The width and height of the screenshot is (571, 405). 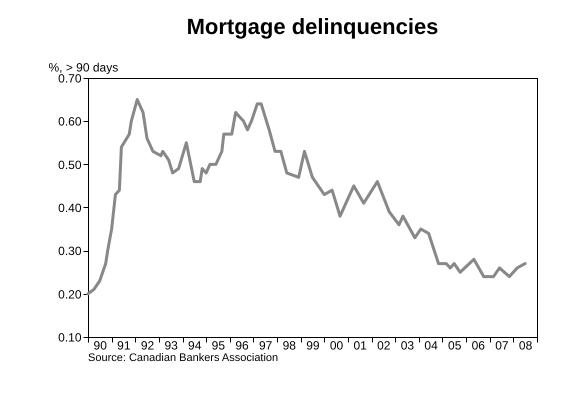 What do you see at coordinates (312, 26) in the screenshot?
I see `chart-title: Mortgage delinquencies` at bounding box center [312, 26].